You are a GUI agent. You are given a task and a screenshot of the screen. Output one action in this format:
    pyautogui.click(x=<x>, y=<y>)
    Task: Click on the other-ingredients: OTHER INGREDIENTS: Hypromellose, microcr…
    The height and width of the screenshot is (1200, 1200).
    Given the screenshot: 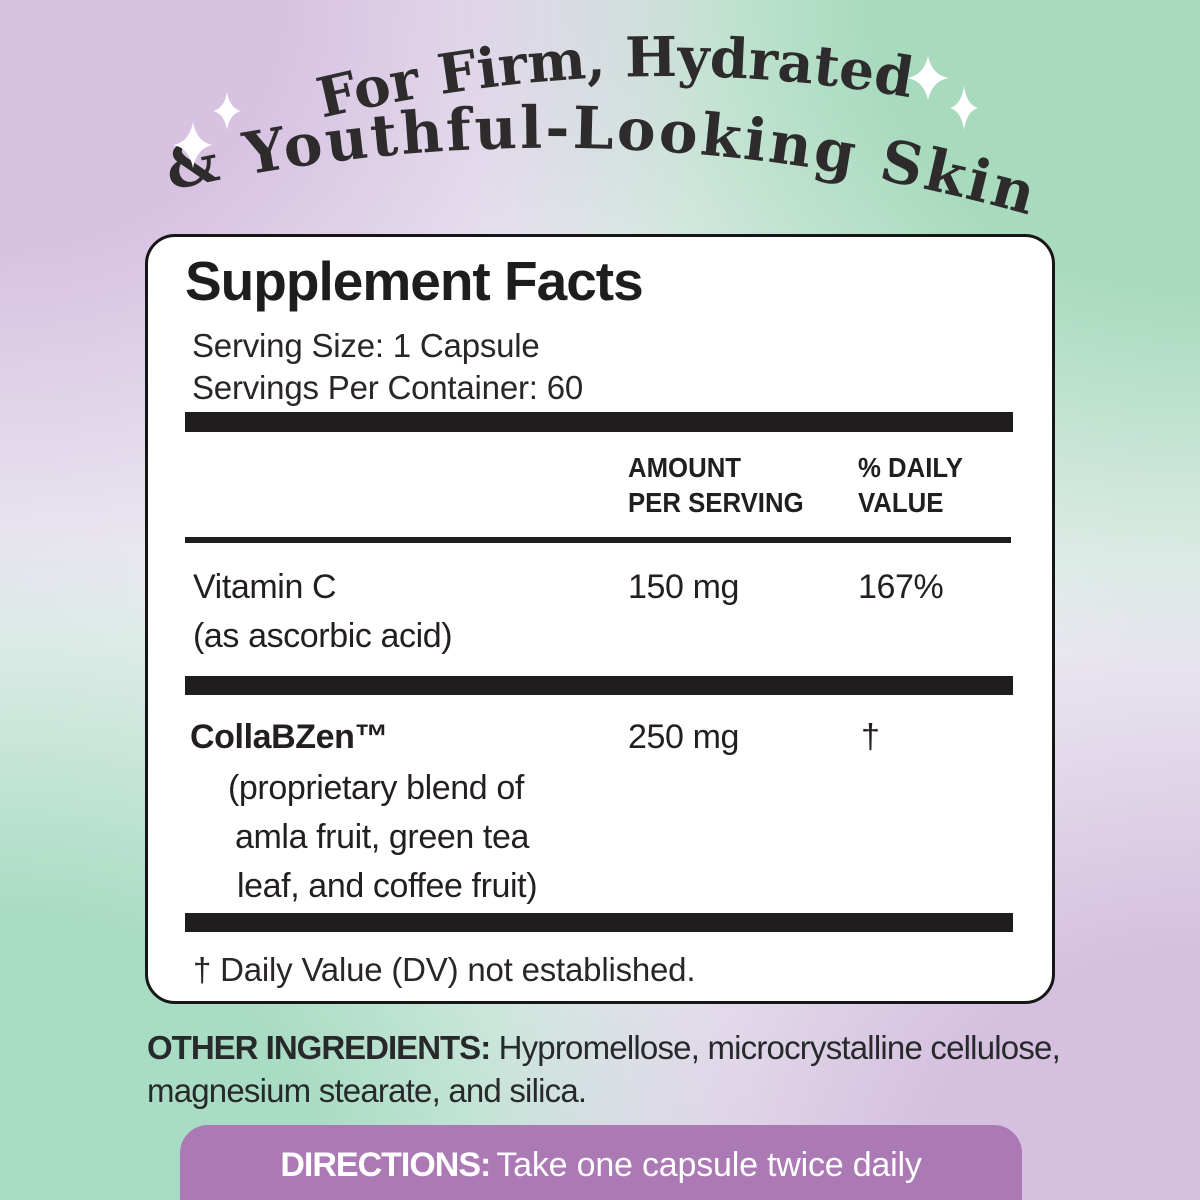 What is the action you would take?
    pyautogui.click(x=619, y=1069)
    